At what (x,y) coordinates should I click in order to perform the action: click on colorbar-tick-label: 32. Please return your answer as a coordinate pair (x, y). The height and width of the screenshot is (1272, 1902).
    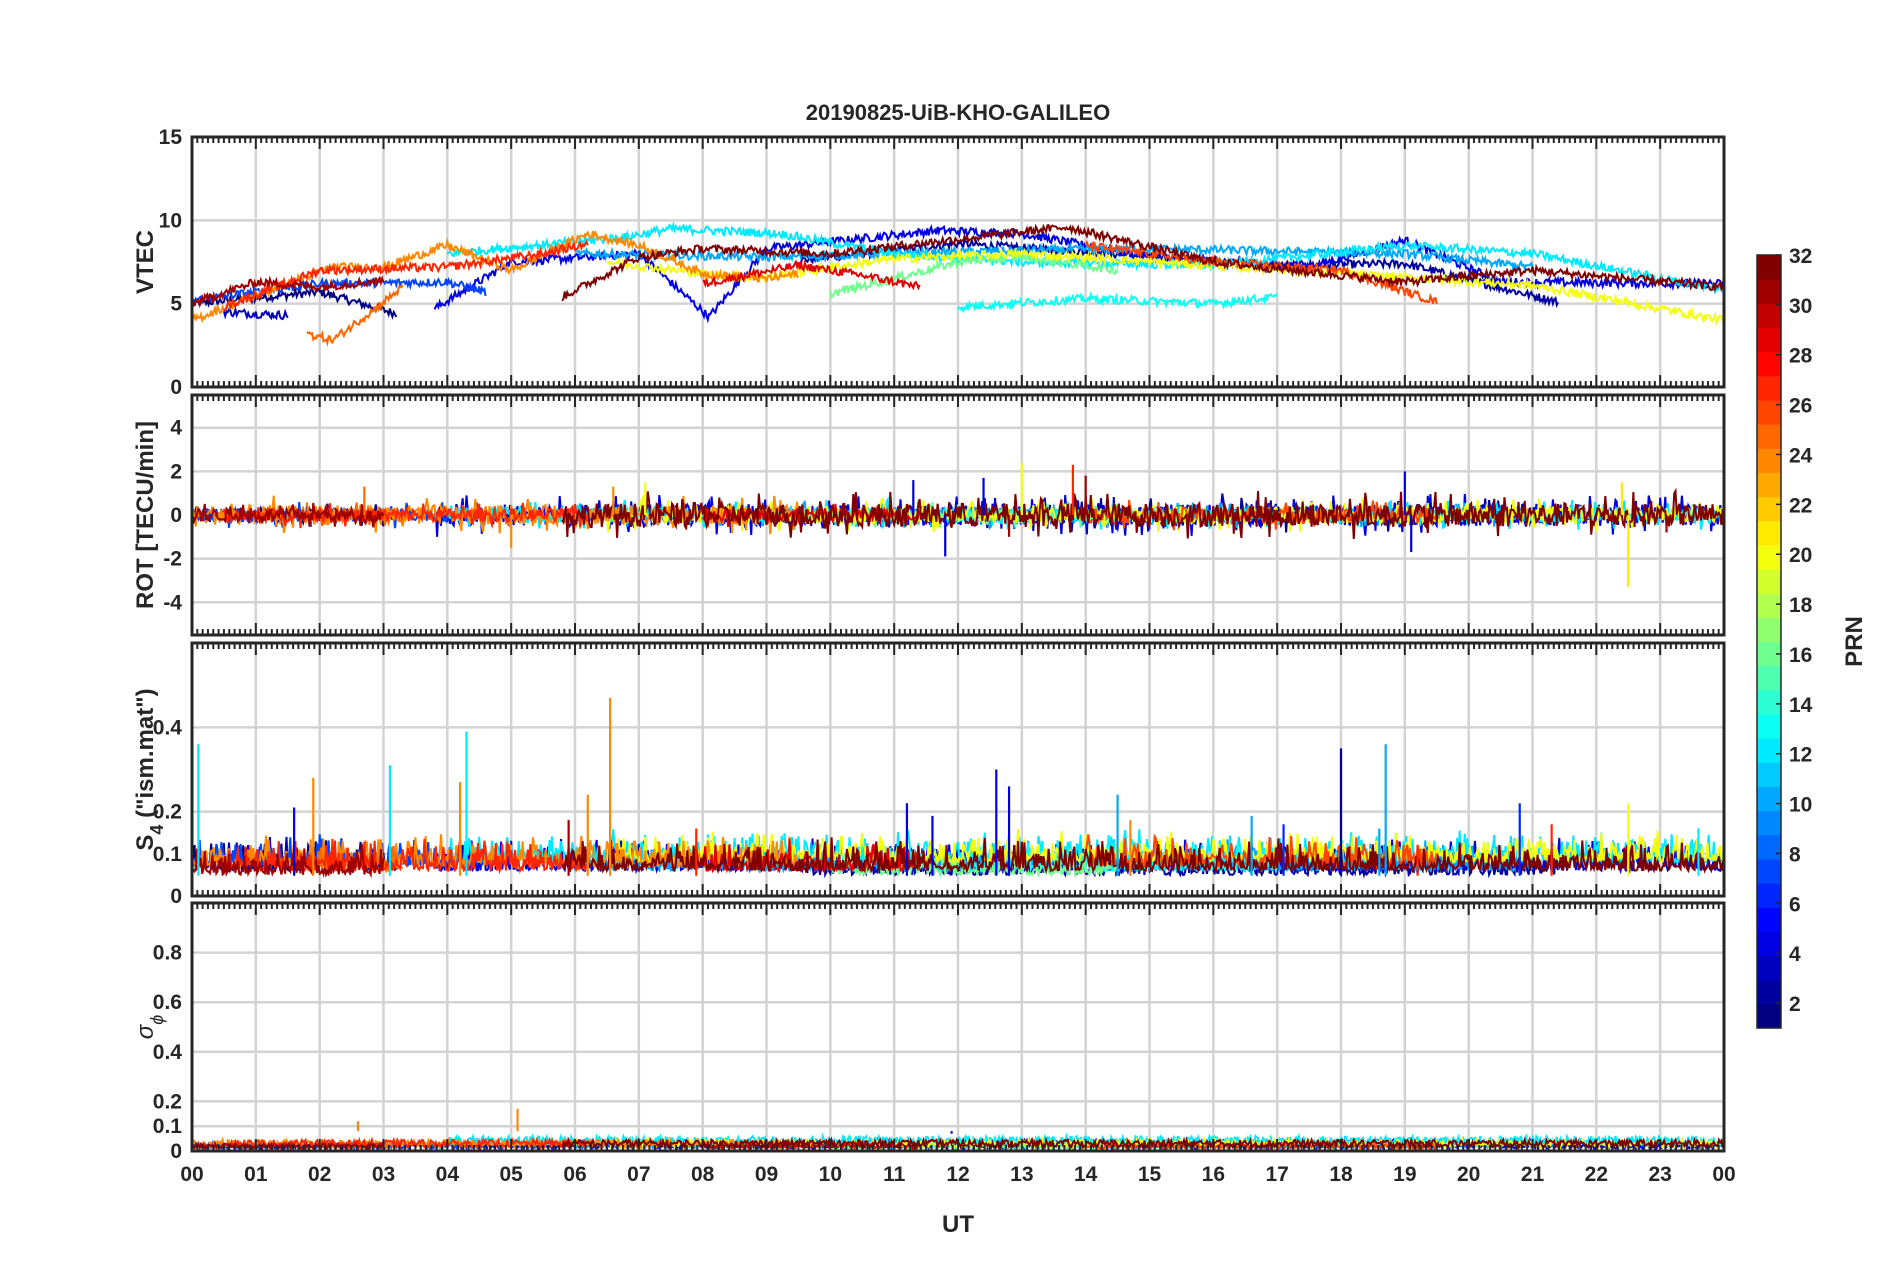
    Looking at the image, I should click on (1800, 256).